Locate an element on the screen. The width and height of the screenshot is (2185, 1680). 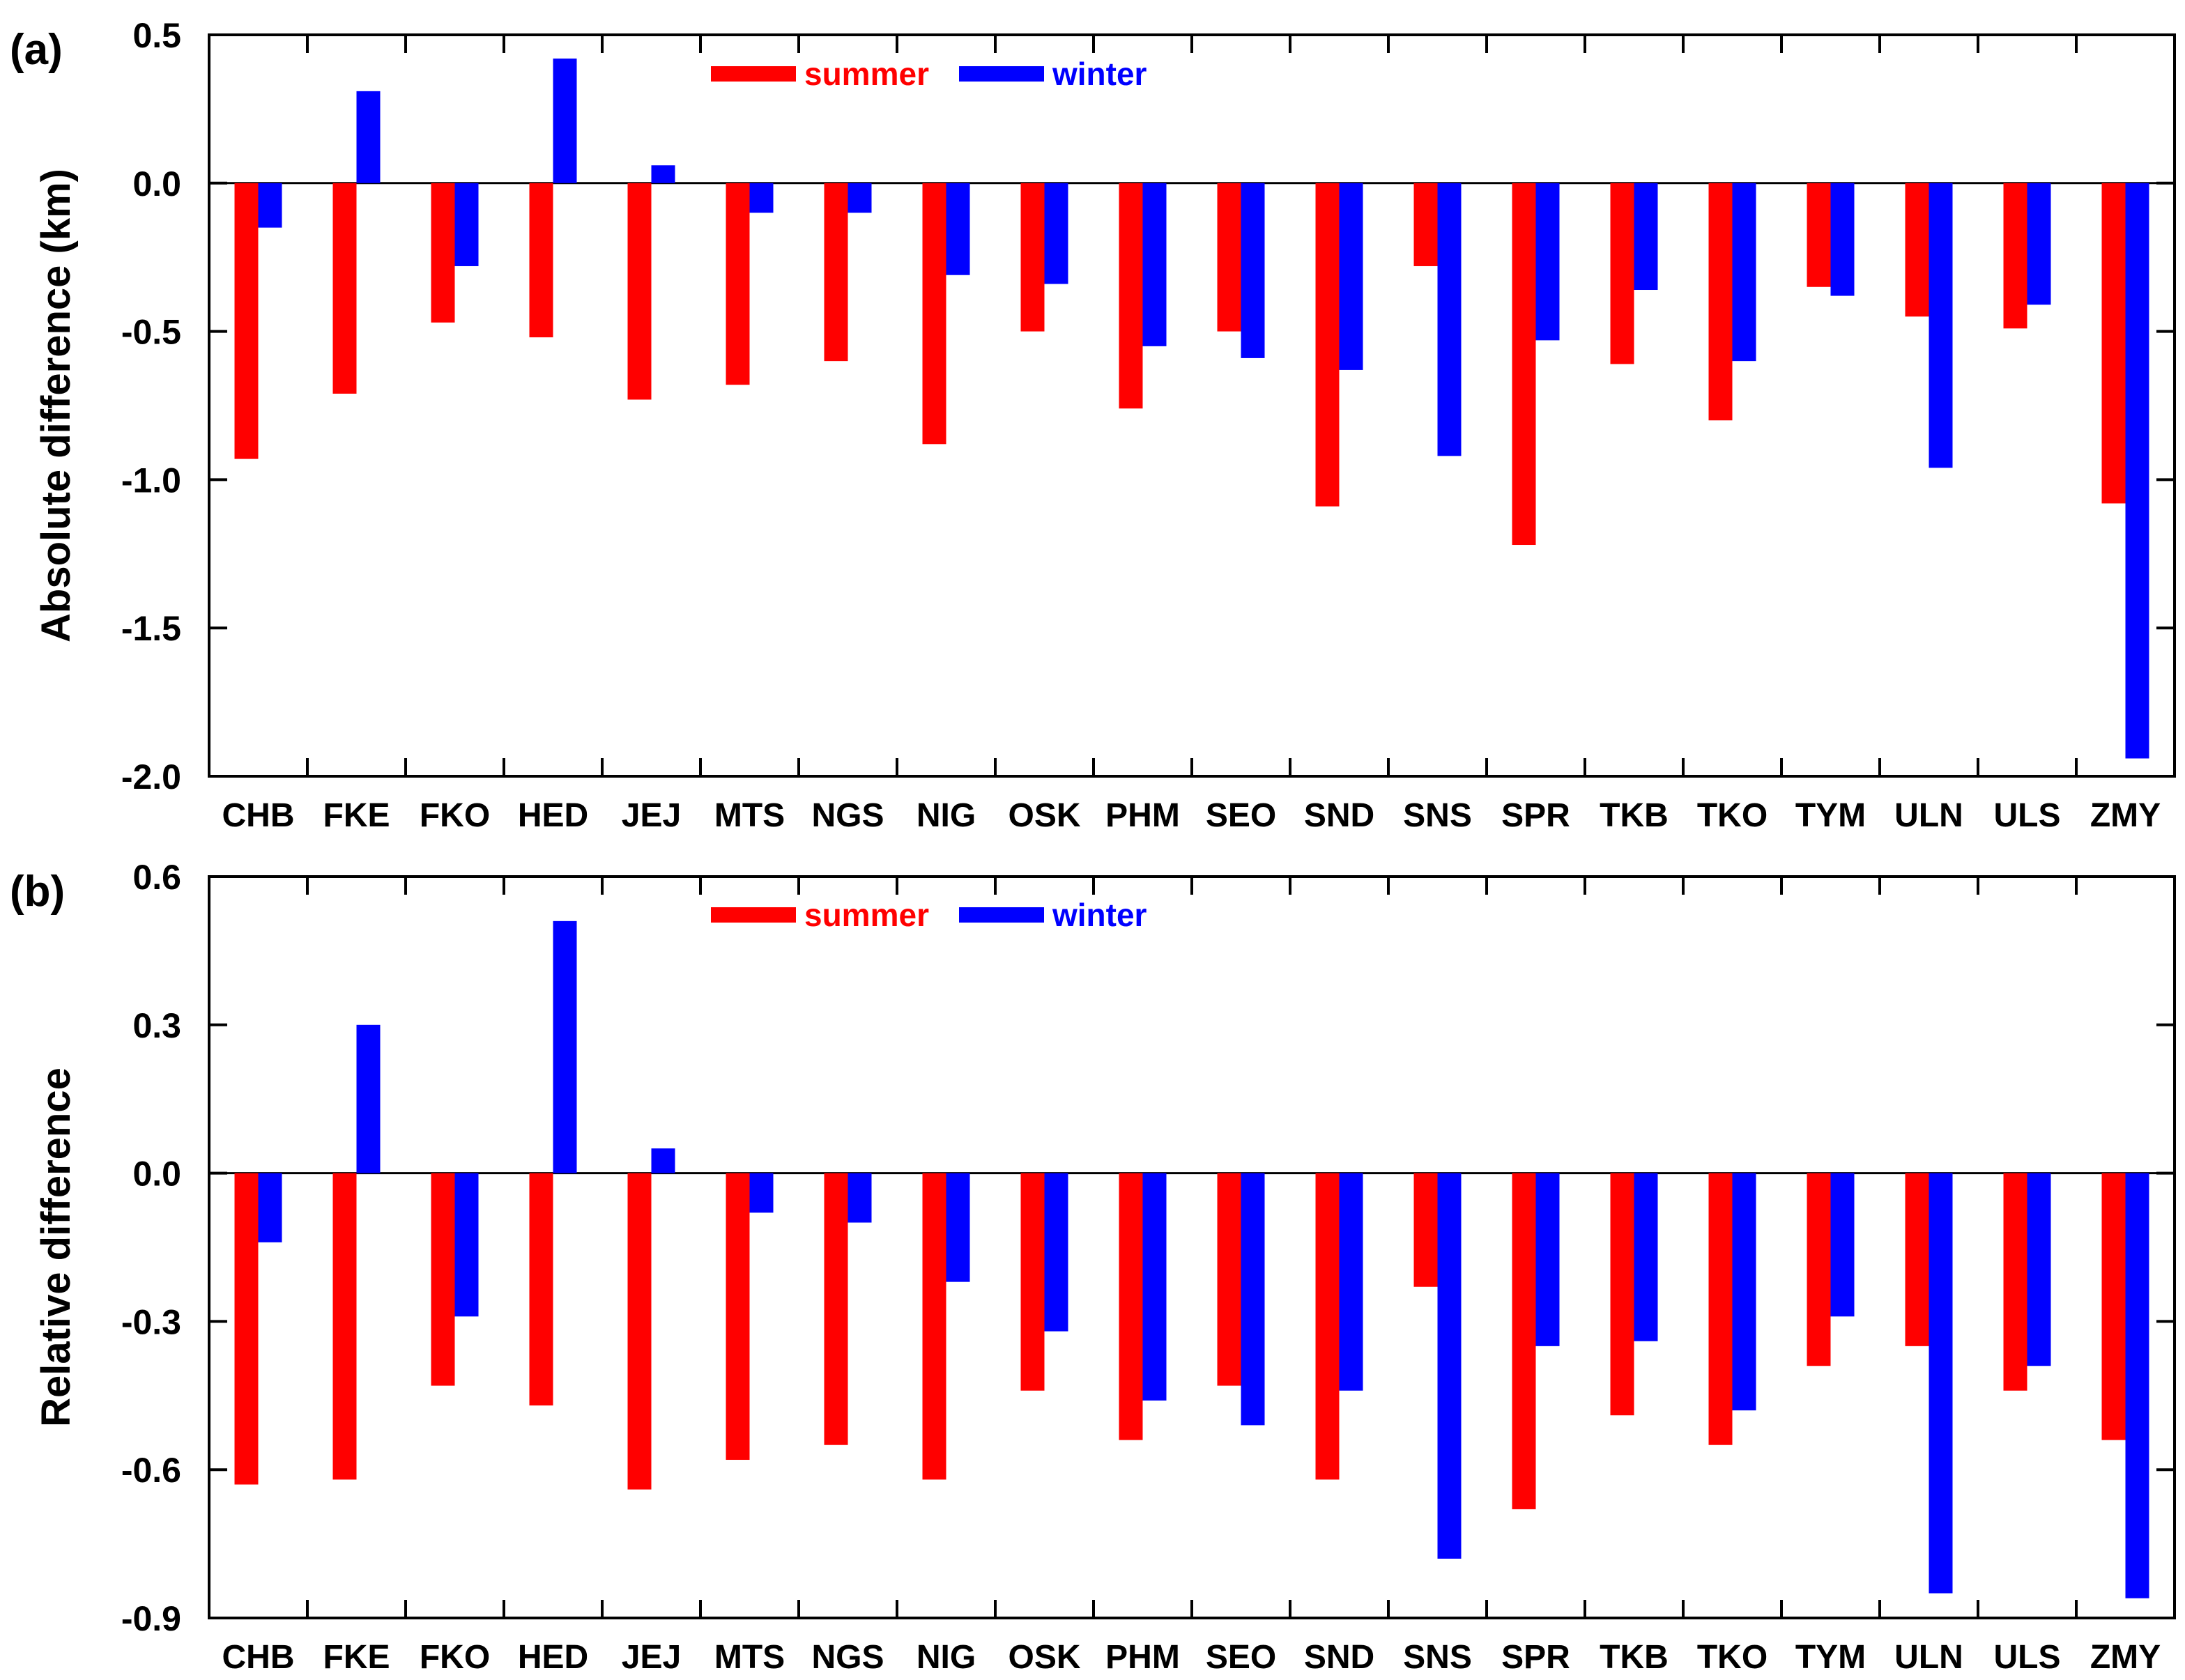
legend-swatch-winter is located at coordinates (1001, 74).